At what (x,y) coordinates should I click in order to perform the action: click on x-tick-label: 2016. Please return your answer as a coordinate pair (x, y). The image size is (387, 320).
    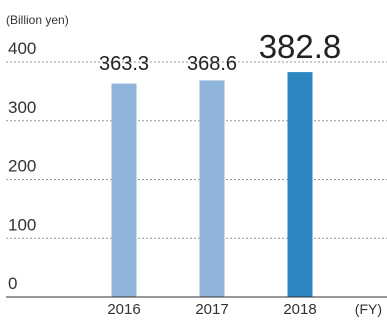
    Looking at the image, I should click on (123, 309).